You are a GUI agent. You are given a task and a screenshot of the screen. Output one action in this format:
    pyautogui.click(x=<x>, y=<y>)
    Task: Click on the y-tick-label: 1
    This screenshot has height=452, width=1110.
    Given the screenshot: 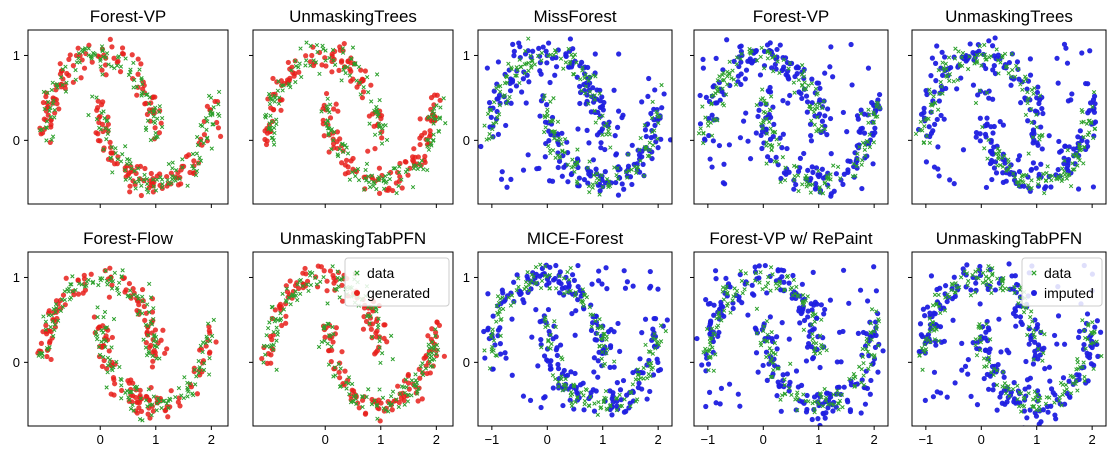 What is the action you would take?
    pyautogui.click(x=466, y=277)
    